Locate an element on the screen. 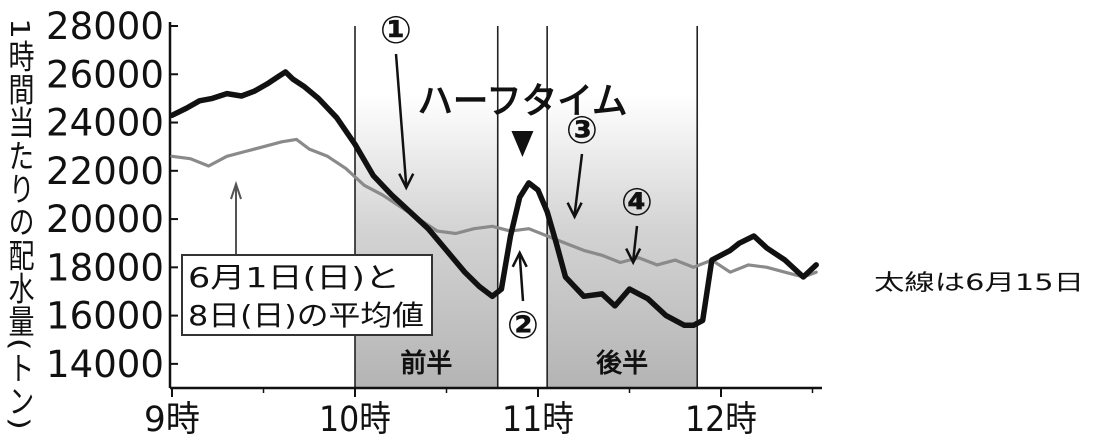  x-tick-label: 12時 is located at coordinates (721, 420).